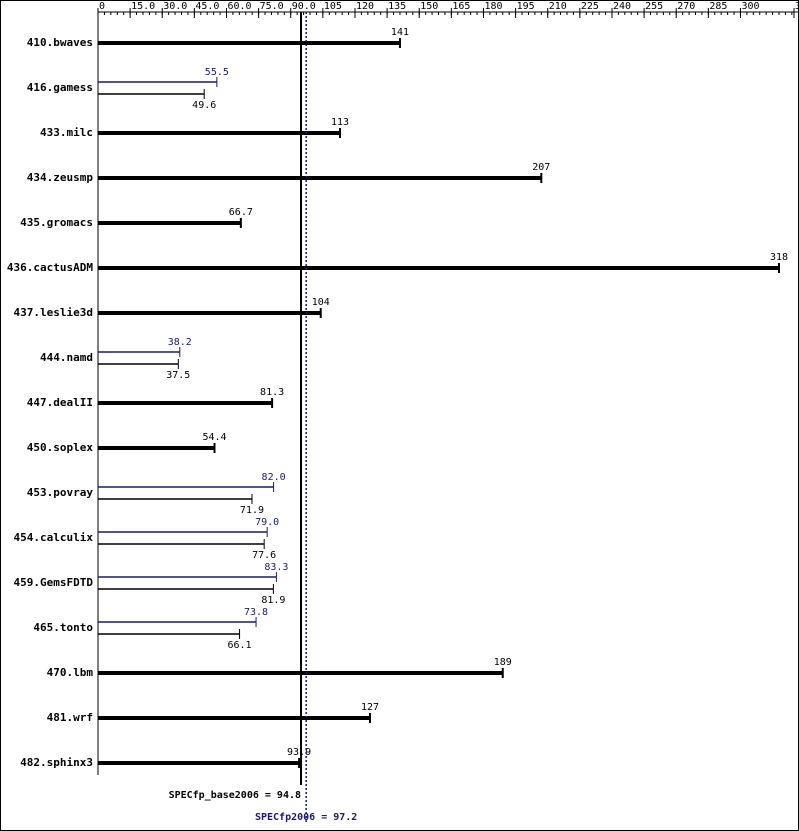 This screenshot has height=831, width=799. Describe the element at coordinates (60, 177) in the screenshot. I see `category-label: 434.zeusmp` at that location.